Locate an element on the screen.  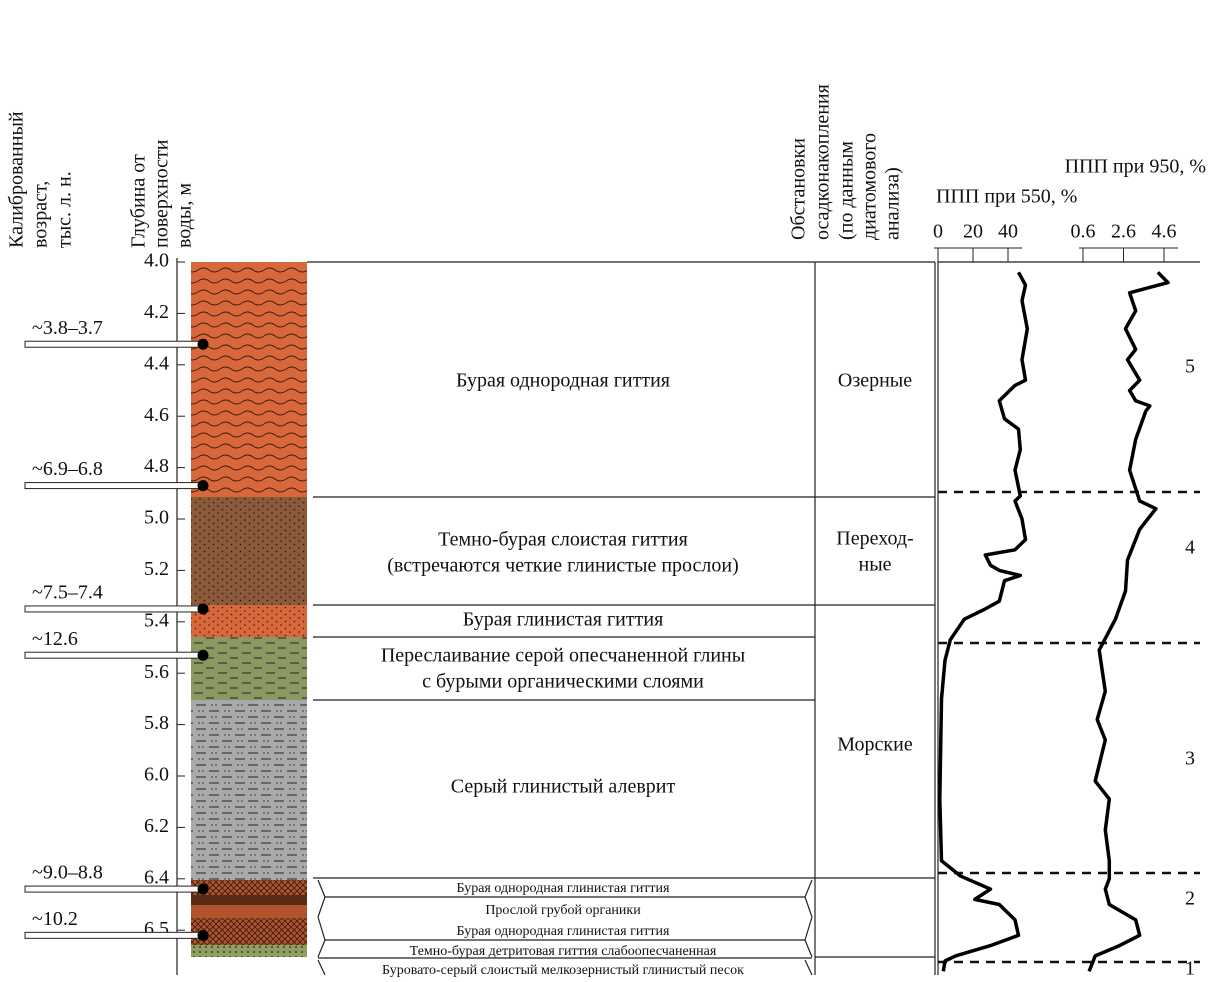
layer-description: (встречаются четкие глинистые прослои) is located at coordinates (563, 566).